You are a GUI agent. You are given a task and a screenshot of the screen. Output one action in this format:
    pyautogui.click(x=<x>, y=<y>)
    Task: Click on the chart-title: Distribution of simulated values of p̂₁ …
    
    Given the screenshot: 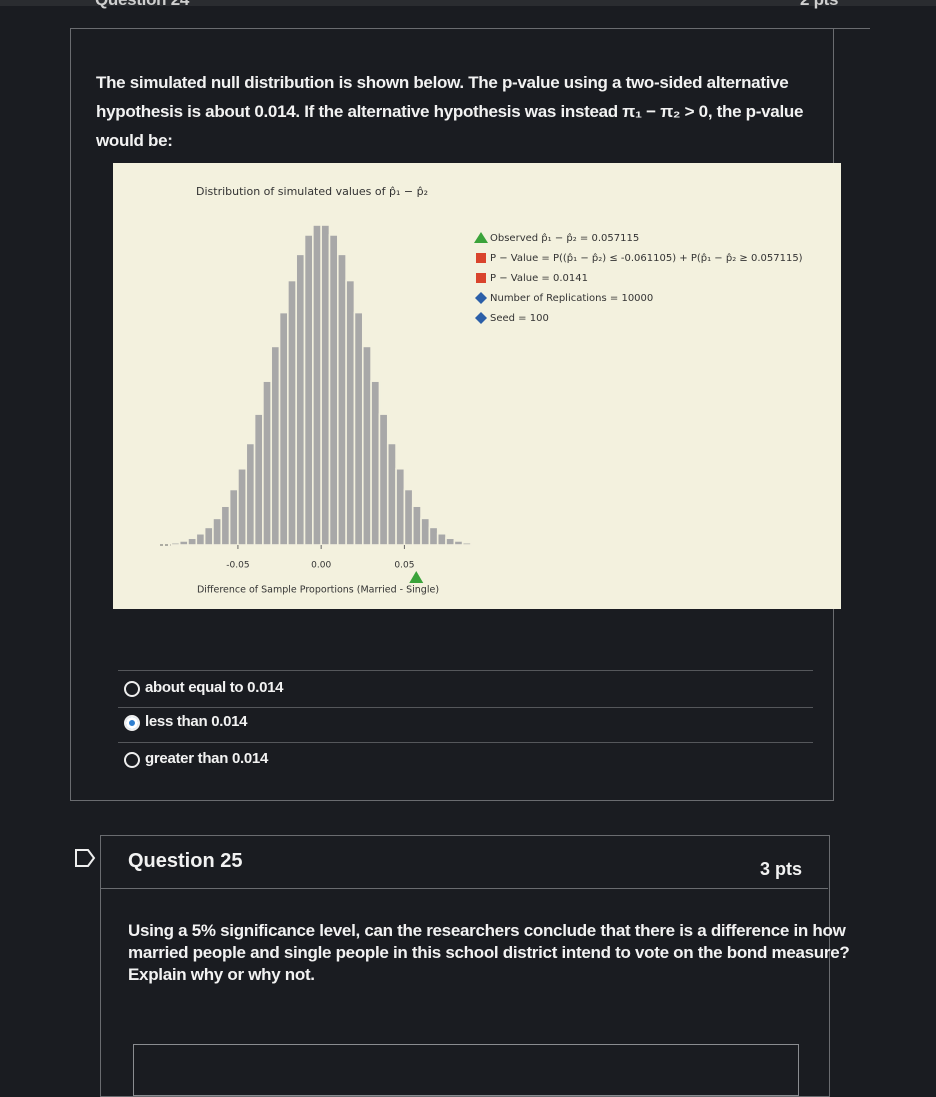 What is the action you would take?
    pyautogui.click(x=312, y=191)
    